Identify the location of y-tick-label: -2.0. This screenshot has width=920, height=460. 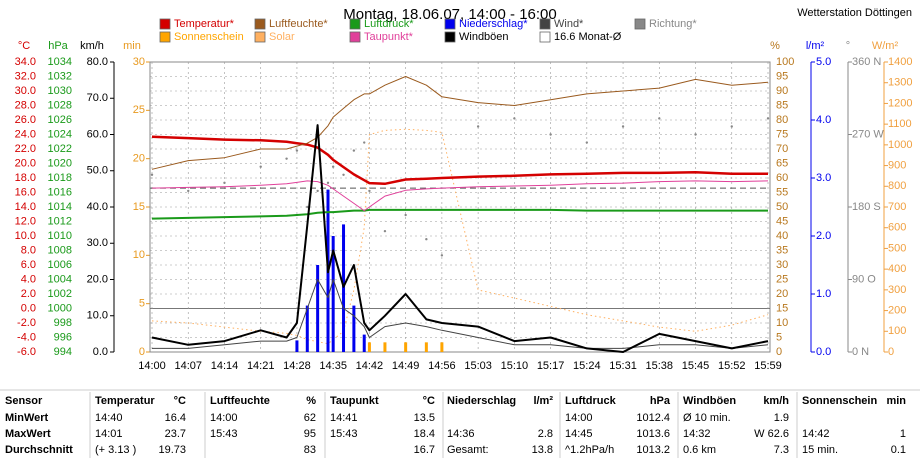
(26, 323).